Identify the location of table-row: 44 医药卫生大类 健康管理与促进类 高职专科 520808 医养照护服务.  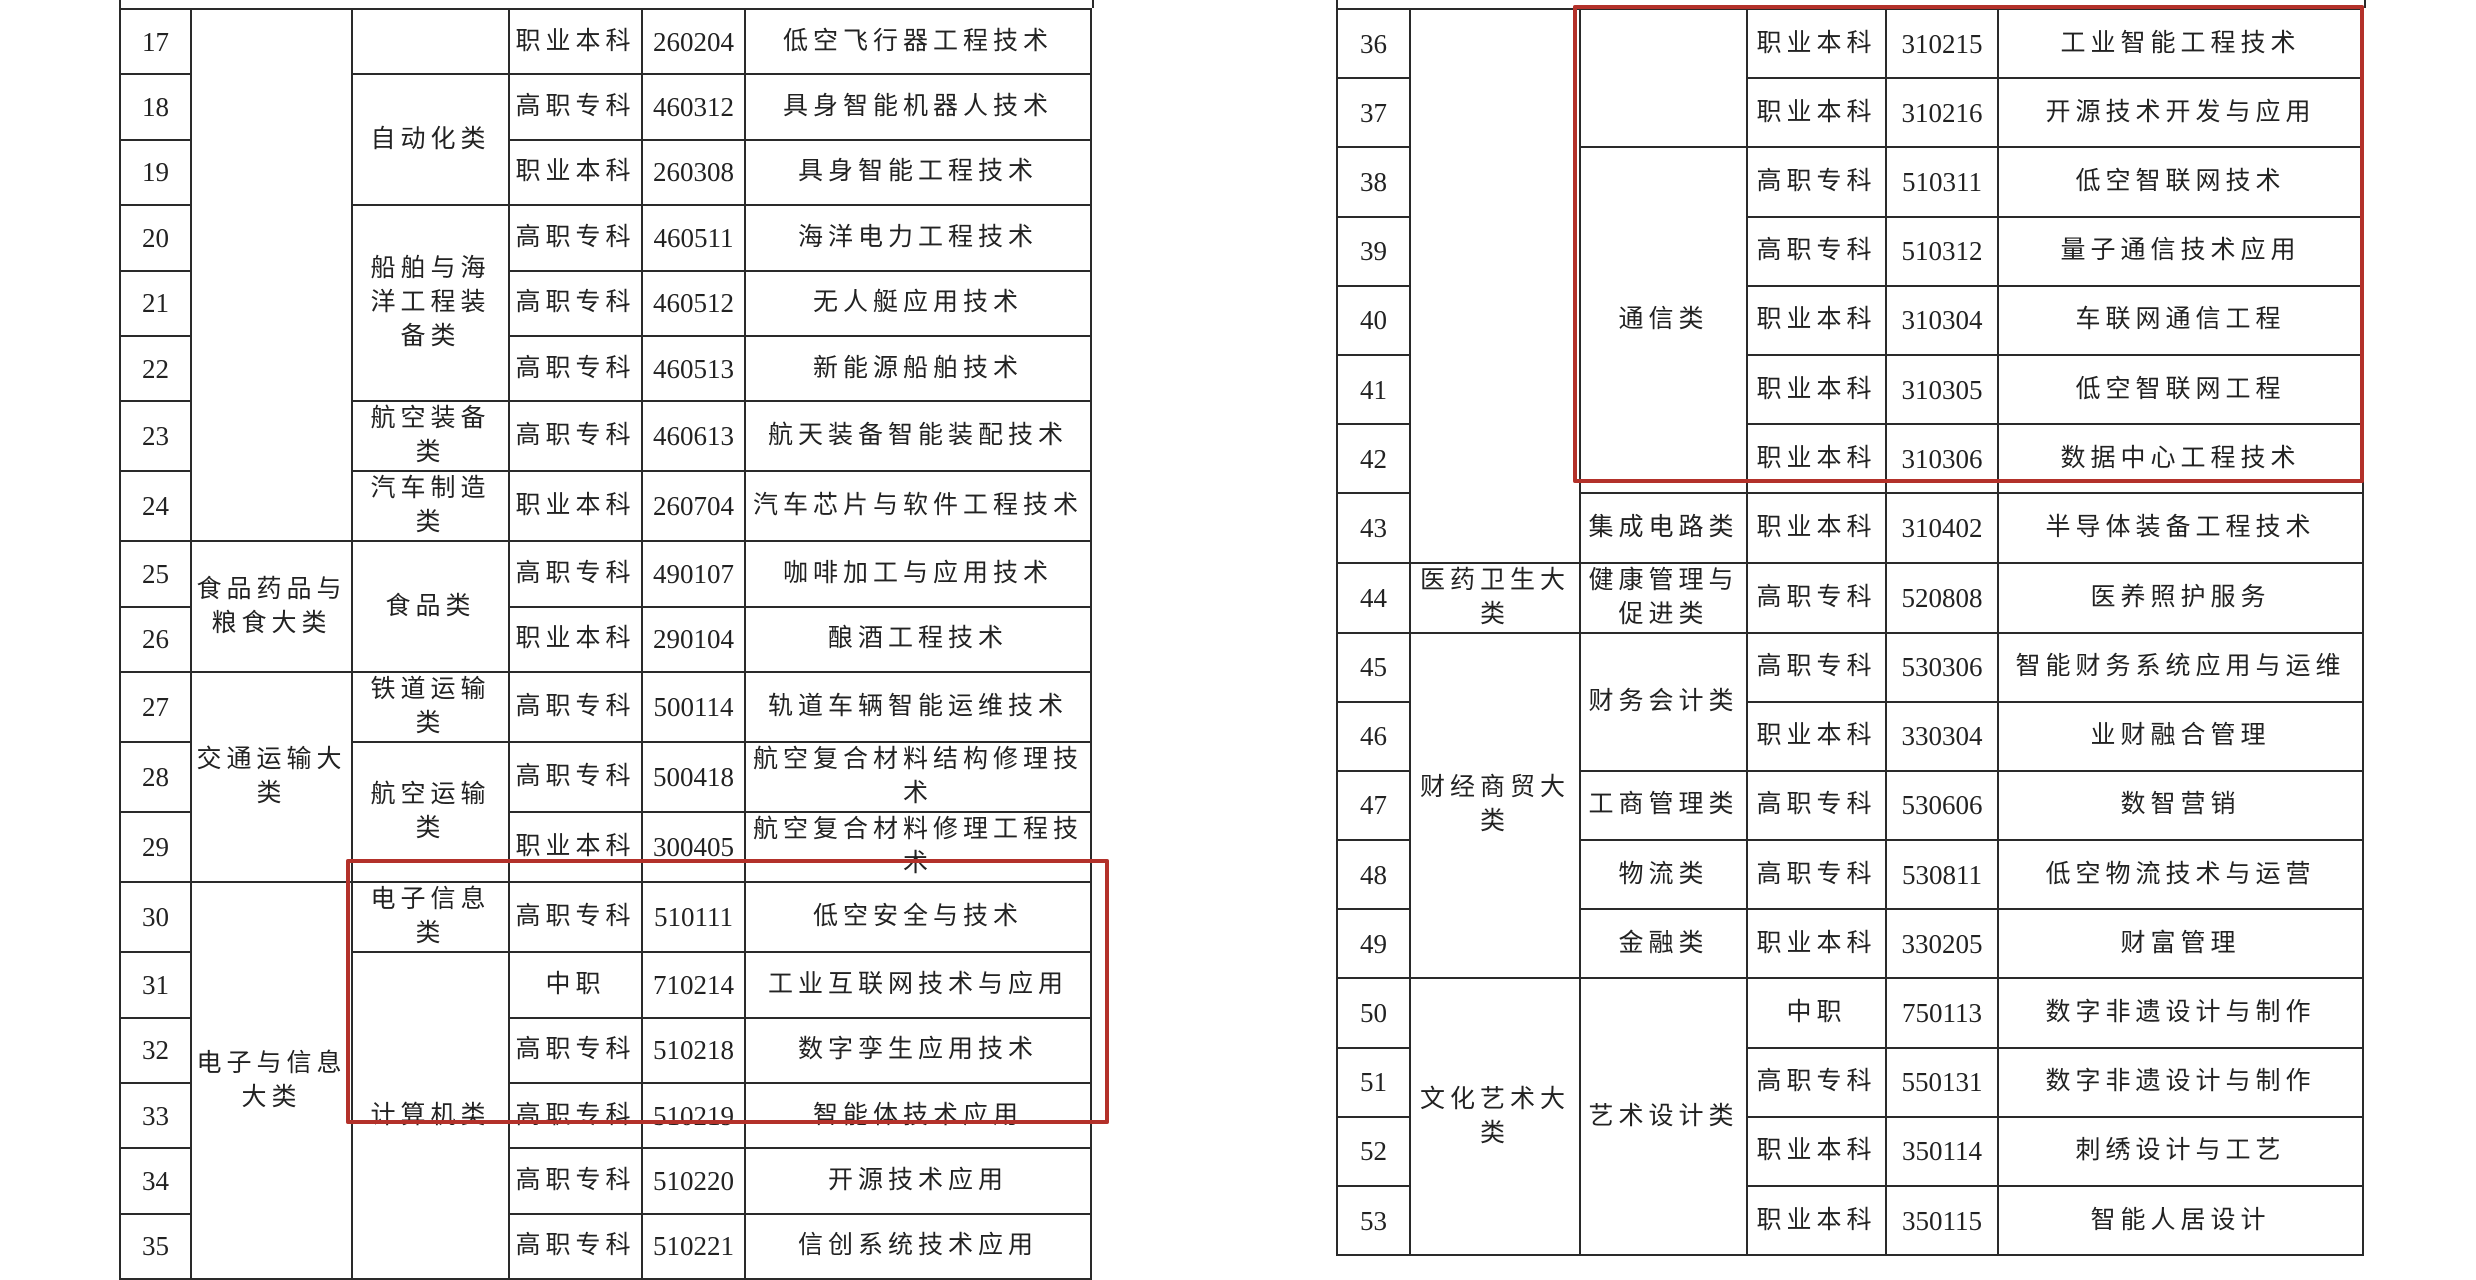
(1850, 597).